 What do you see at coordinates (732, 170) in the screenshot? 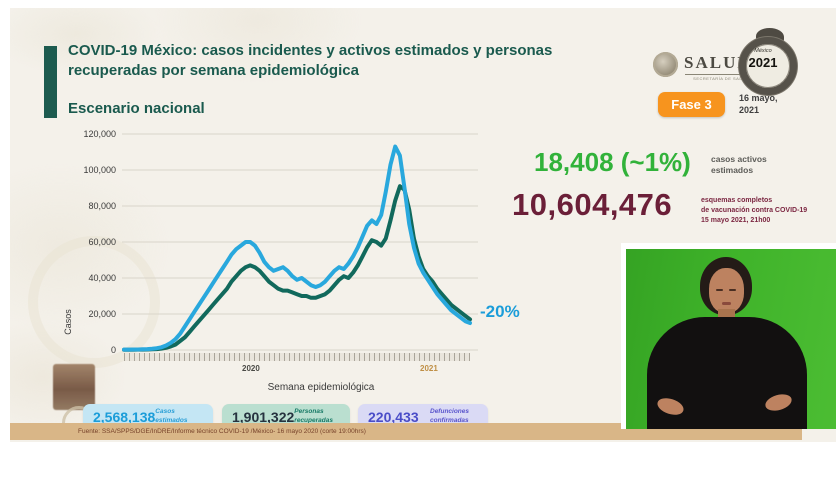
I see `active-cases-label-line2: estimados` at bounding box center [732, 170].